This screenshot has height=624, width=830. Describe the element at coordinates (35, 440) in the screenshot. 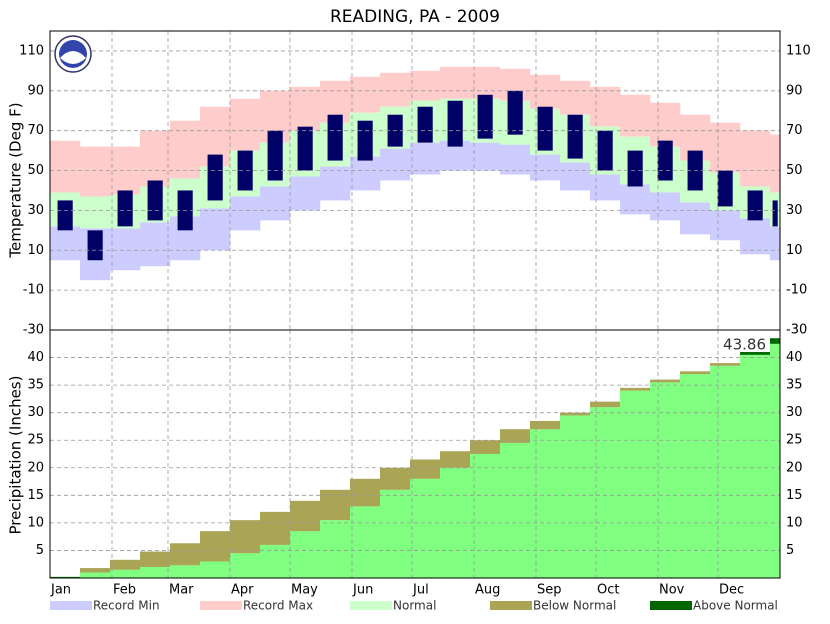

I see `y-tick-label: 25` at that location.